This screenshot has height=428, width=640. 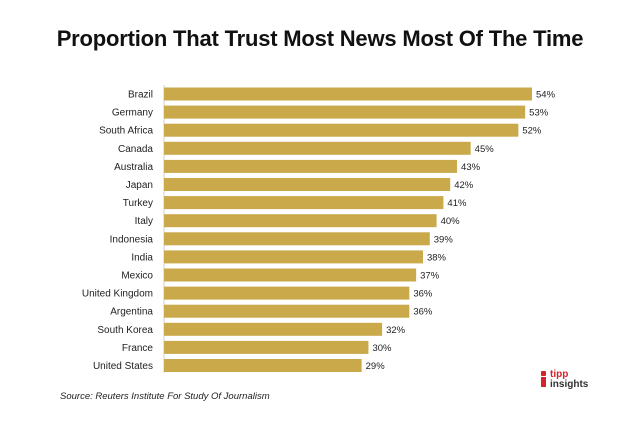 I want to click on category-label: South Korea, so click(x=125, y=330).